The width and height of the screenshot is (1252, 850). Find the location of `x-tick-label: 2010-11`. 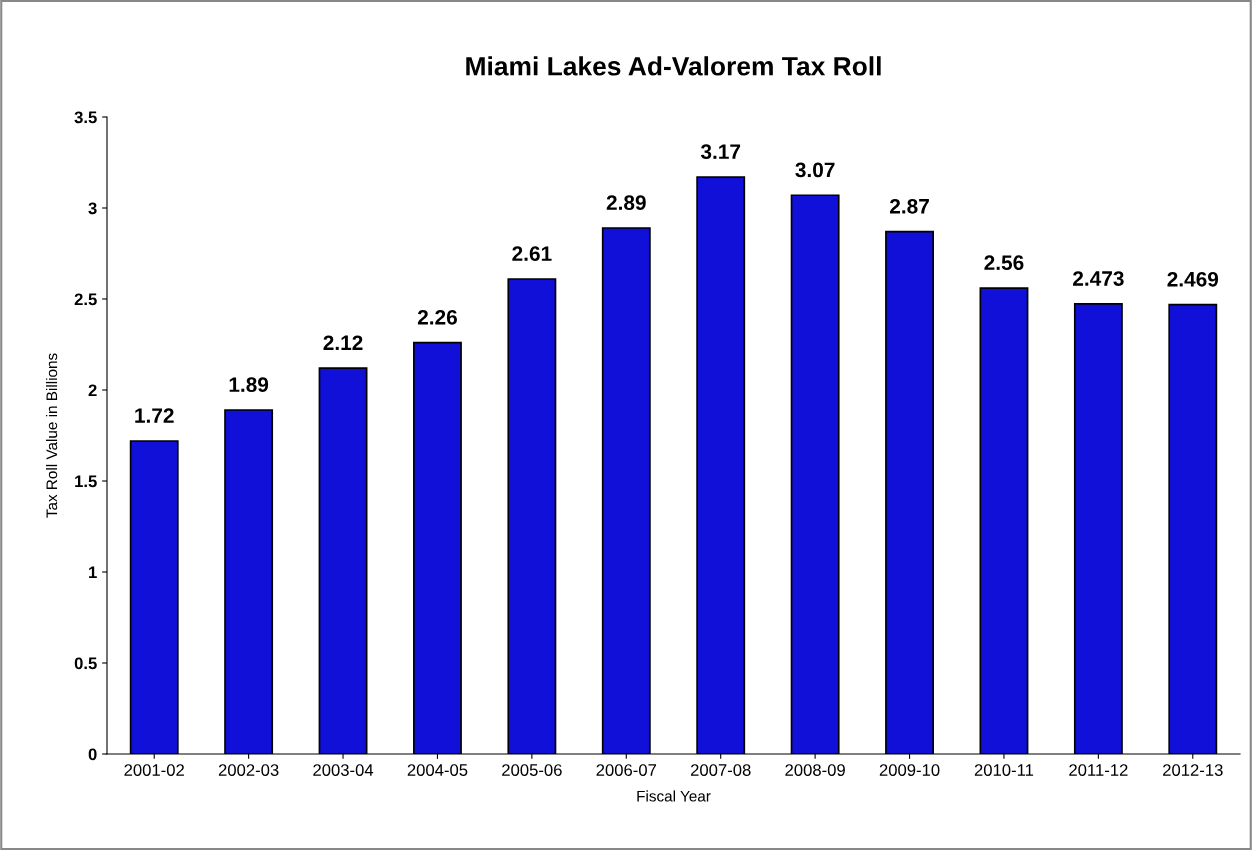

x-tick-label: 2010-11 is located at coordinates (1004, 770).